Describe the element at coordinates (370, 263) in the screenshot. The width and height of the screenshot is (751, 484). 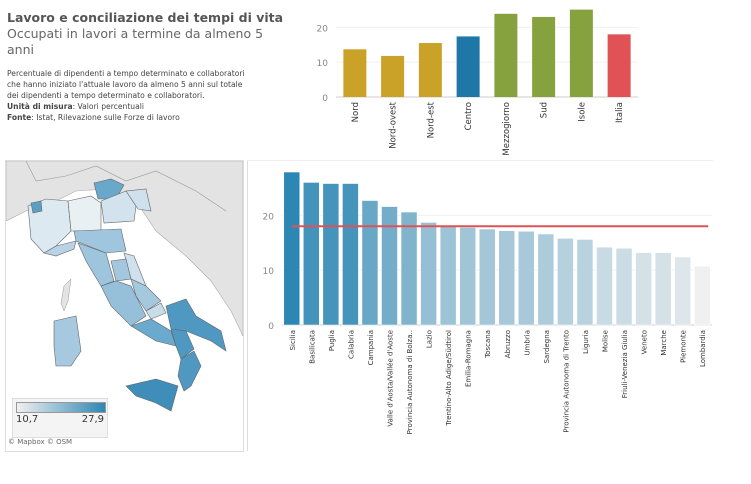
I see `bar-campania` at that location.